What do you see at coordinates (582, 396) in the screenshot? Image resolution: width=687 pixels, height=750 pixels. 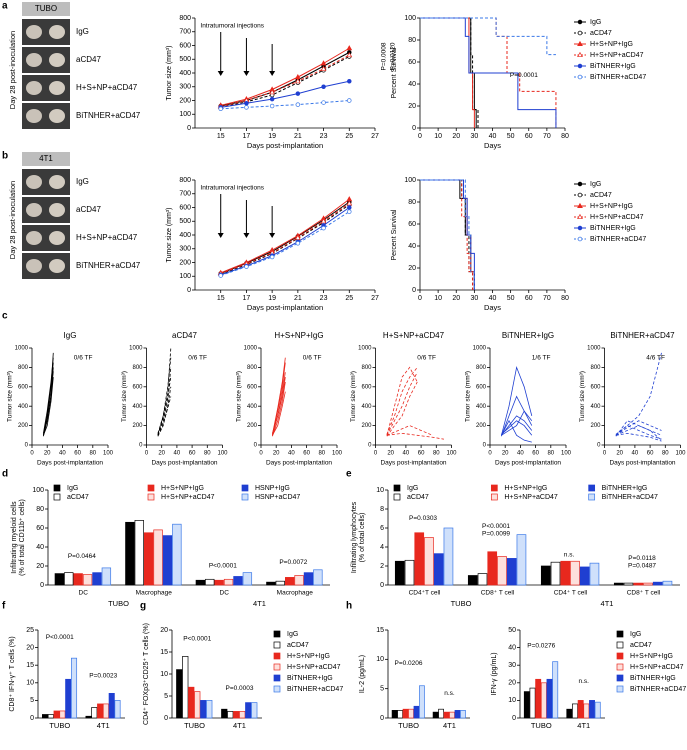 I see `y-axis-label: Tumor size (mm³)` at bounding box center [582, 396].